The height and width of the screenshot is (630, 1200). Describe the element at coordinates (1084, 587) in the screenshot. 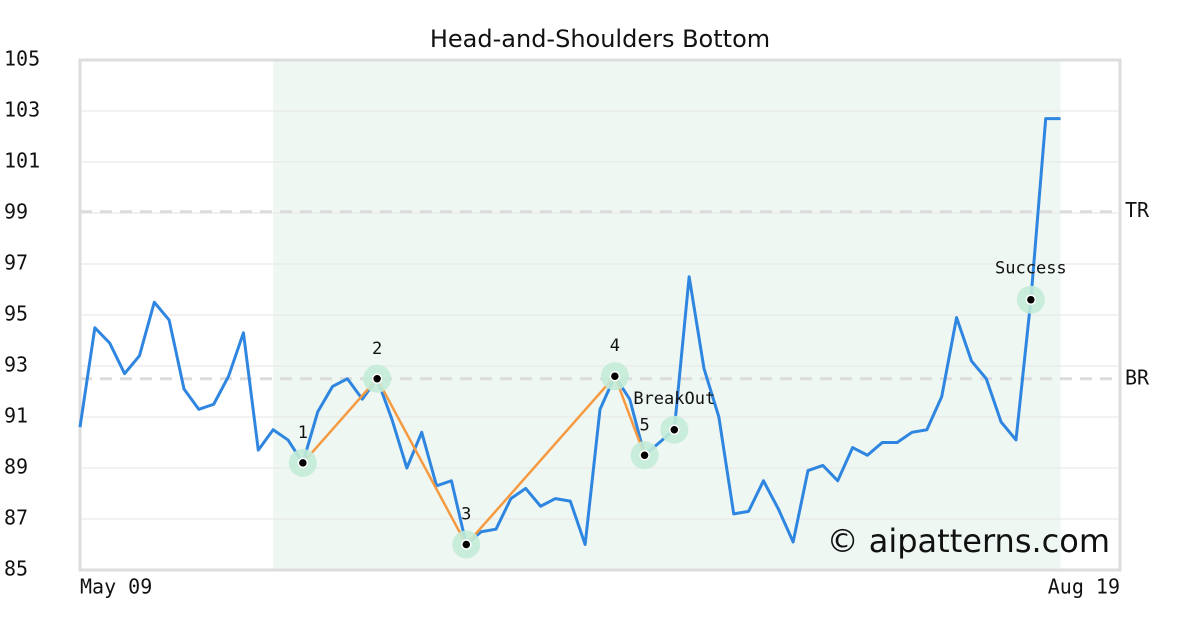

I see `x-tick-label: Aug 19` at that location.